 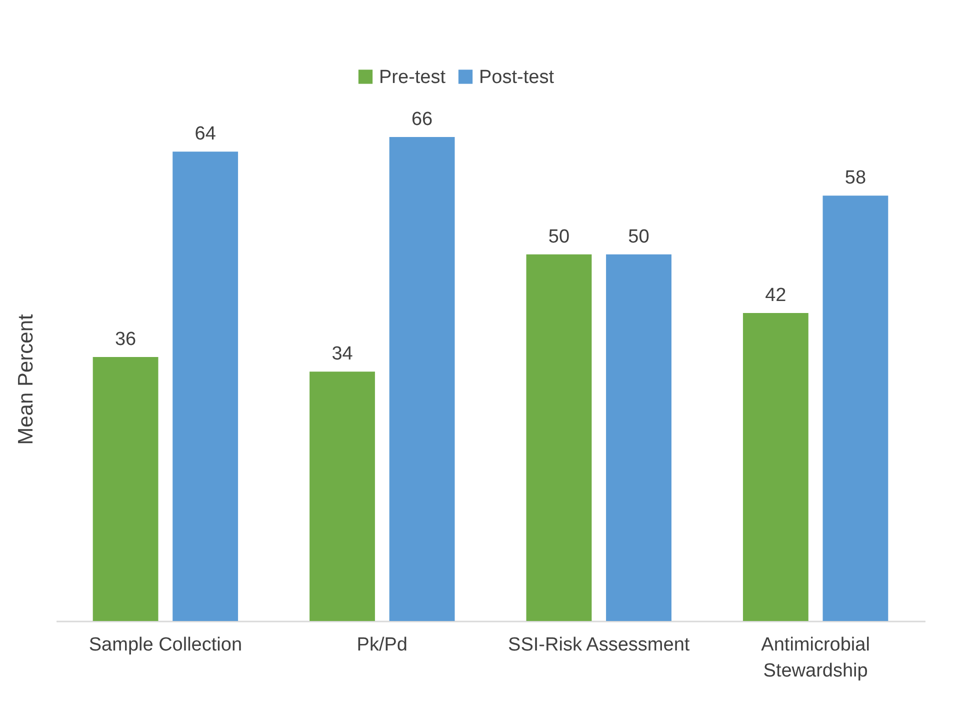 What do you see at coordinates (205, 134) in the screenshot?
I see `data-label: 64` at bounding box center [205, 134].